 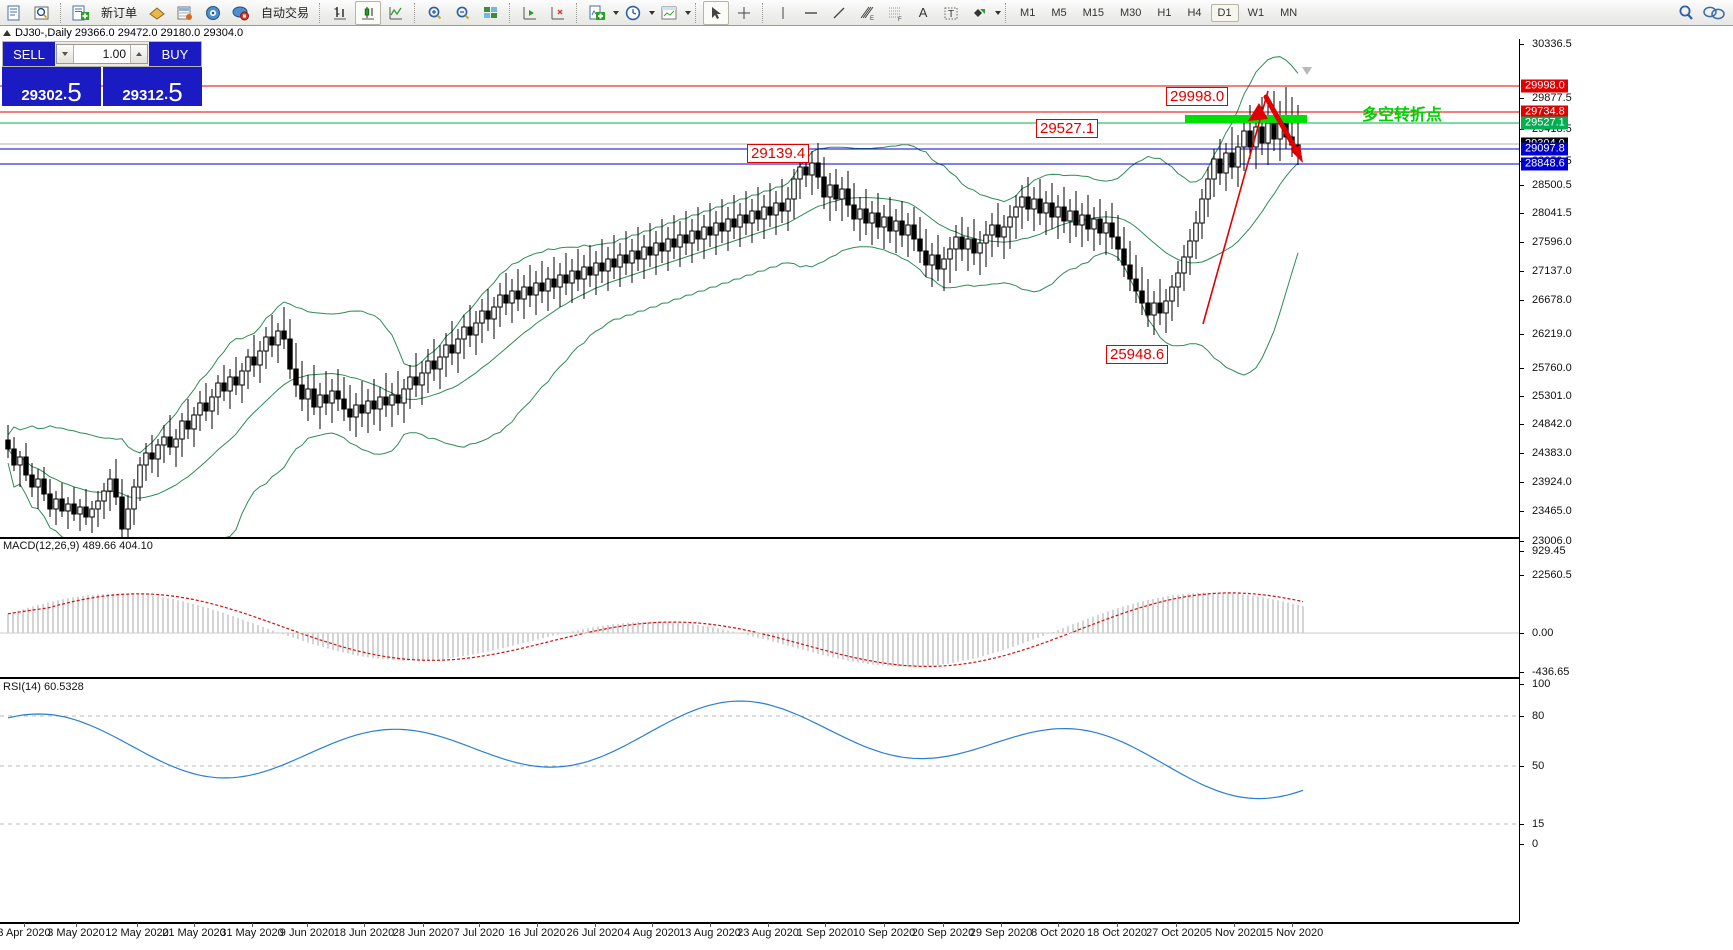 What do you see at coordinates (597, 13) in the screenshot?
I see `indicators-icon` at bounding box center [597, 13].